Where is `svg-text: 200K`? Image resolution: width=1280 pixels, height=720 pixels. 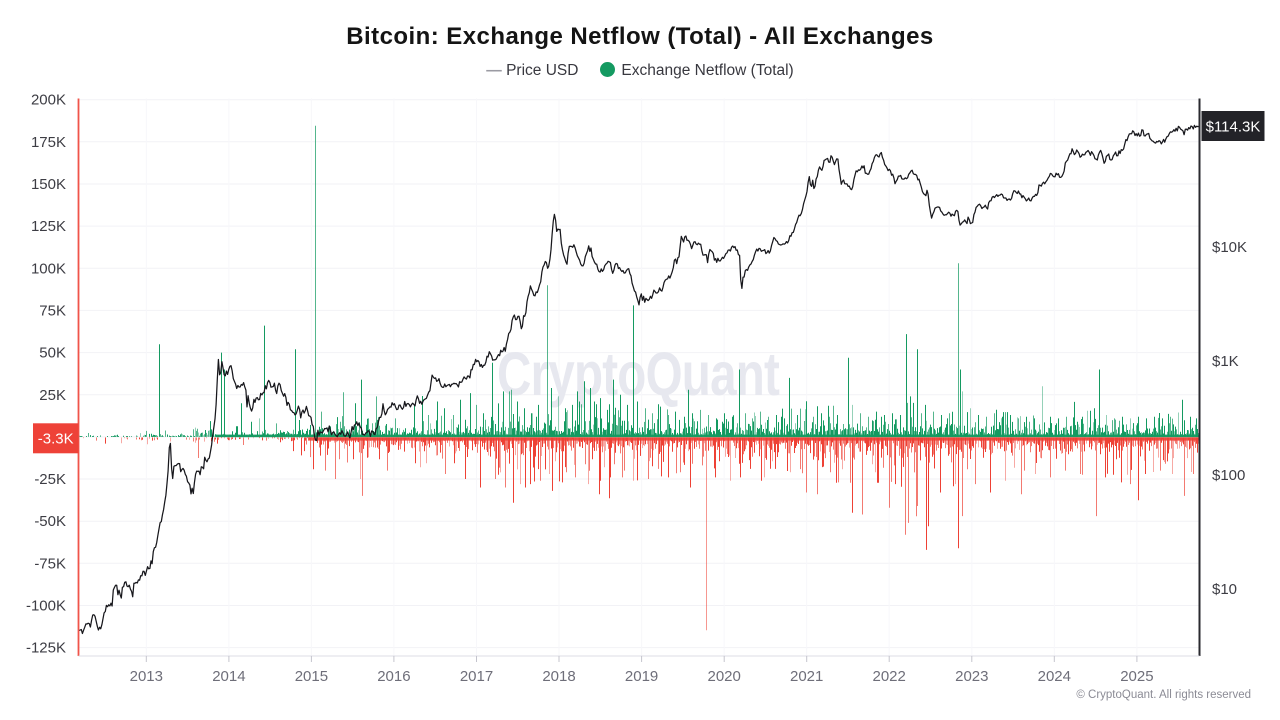
svg-text: 200K is located at coordinates (48, 100).